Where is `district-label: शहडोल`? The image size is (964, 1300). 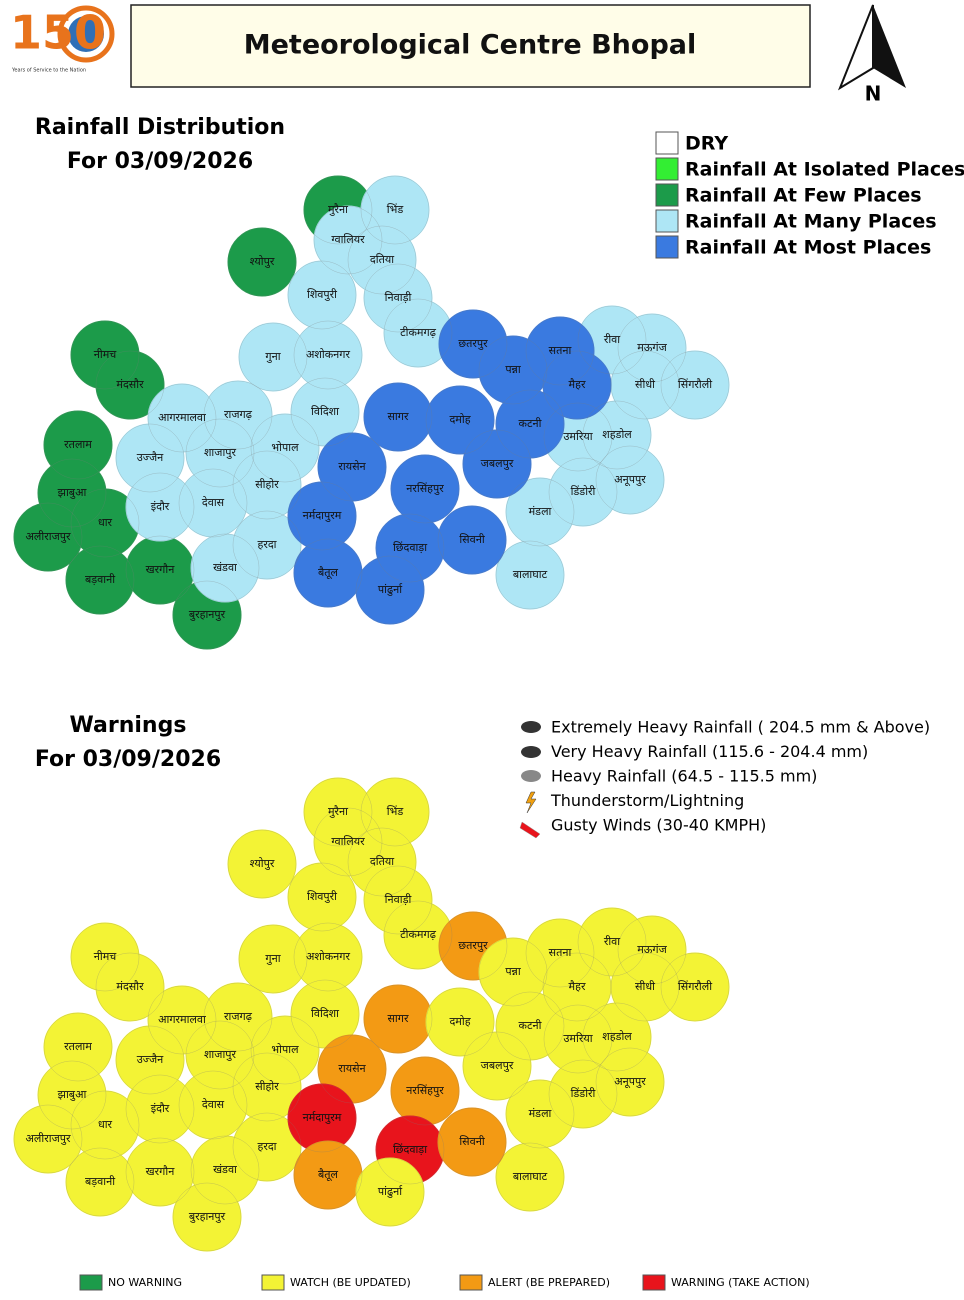 district-label: शहडोल is located at coordinates (617, 1036).